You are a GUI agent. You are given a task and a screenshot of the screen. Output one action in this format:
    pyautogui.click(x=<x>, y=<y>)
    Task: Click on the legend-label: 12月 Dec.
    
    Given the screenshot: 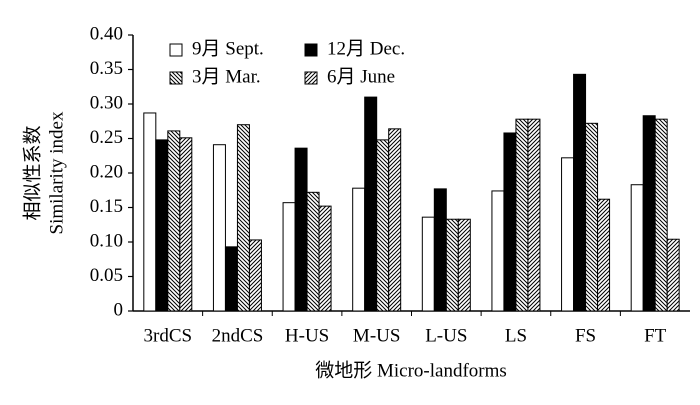 What is the action you would take?
    pyautogui.click(x=366, y=48)
    